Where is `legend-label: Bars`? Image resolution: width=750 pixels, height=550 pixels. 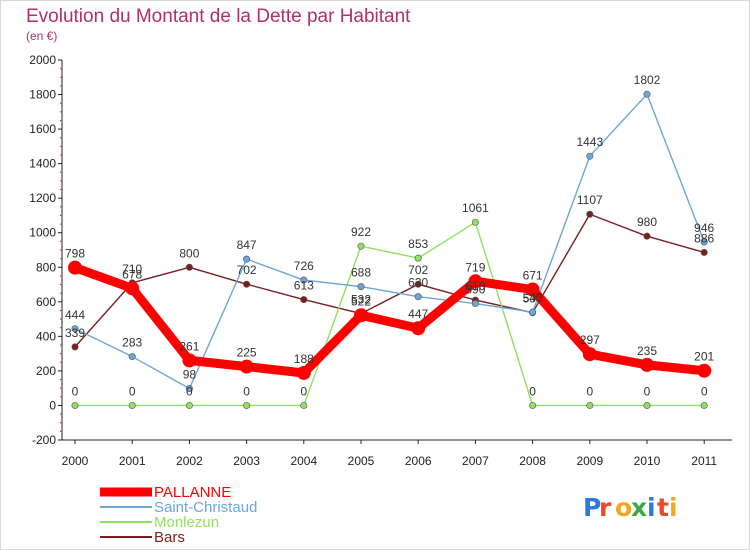 legend-label: Bars is located at coordinates (169, 537).